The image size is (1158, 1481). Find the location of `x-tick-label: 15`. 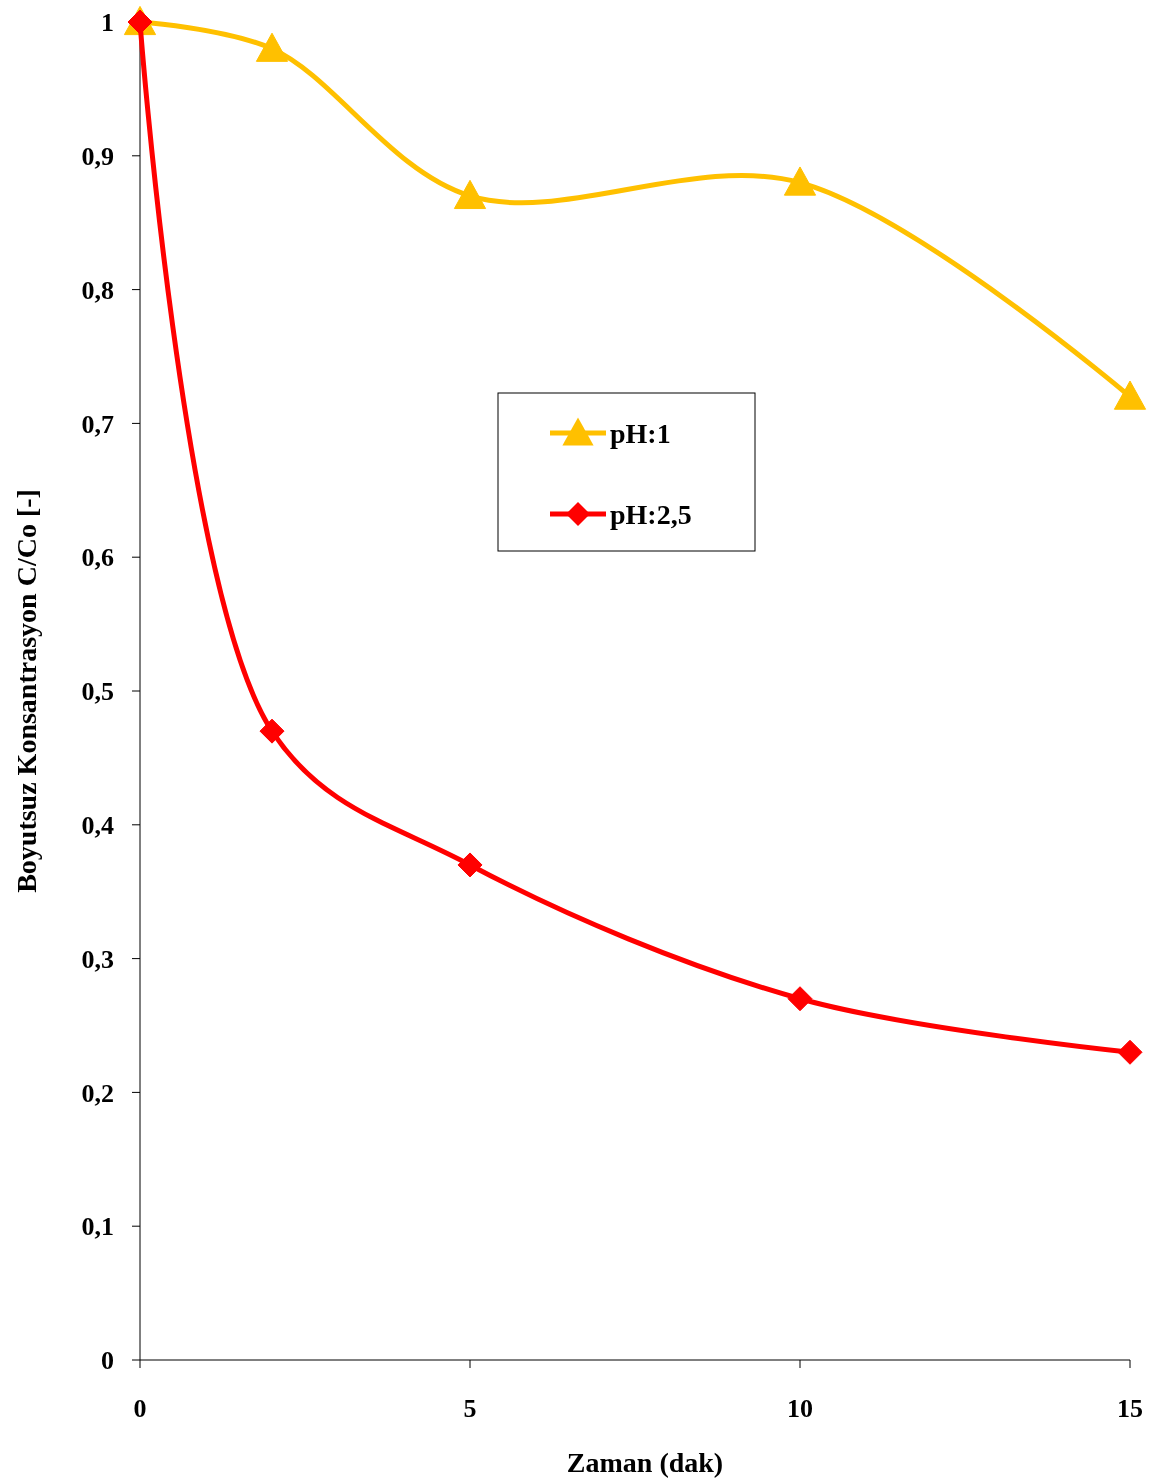

x-tick-label: 15 is located at coordinates (1130, 1408).